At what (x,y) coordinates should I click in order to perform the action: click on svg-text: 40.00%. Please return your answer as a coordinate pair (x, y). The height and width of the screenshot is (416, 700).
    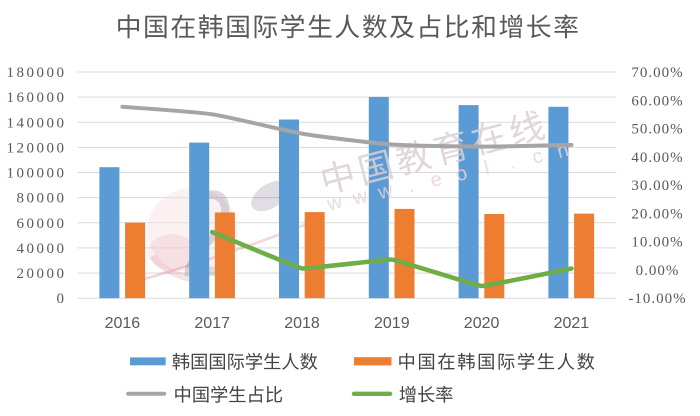
    Looking at the image, I should click on (657, 158).